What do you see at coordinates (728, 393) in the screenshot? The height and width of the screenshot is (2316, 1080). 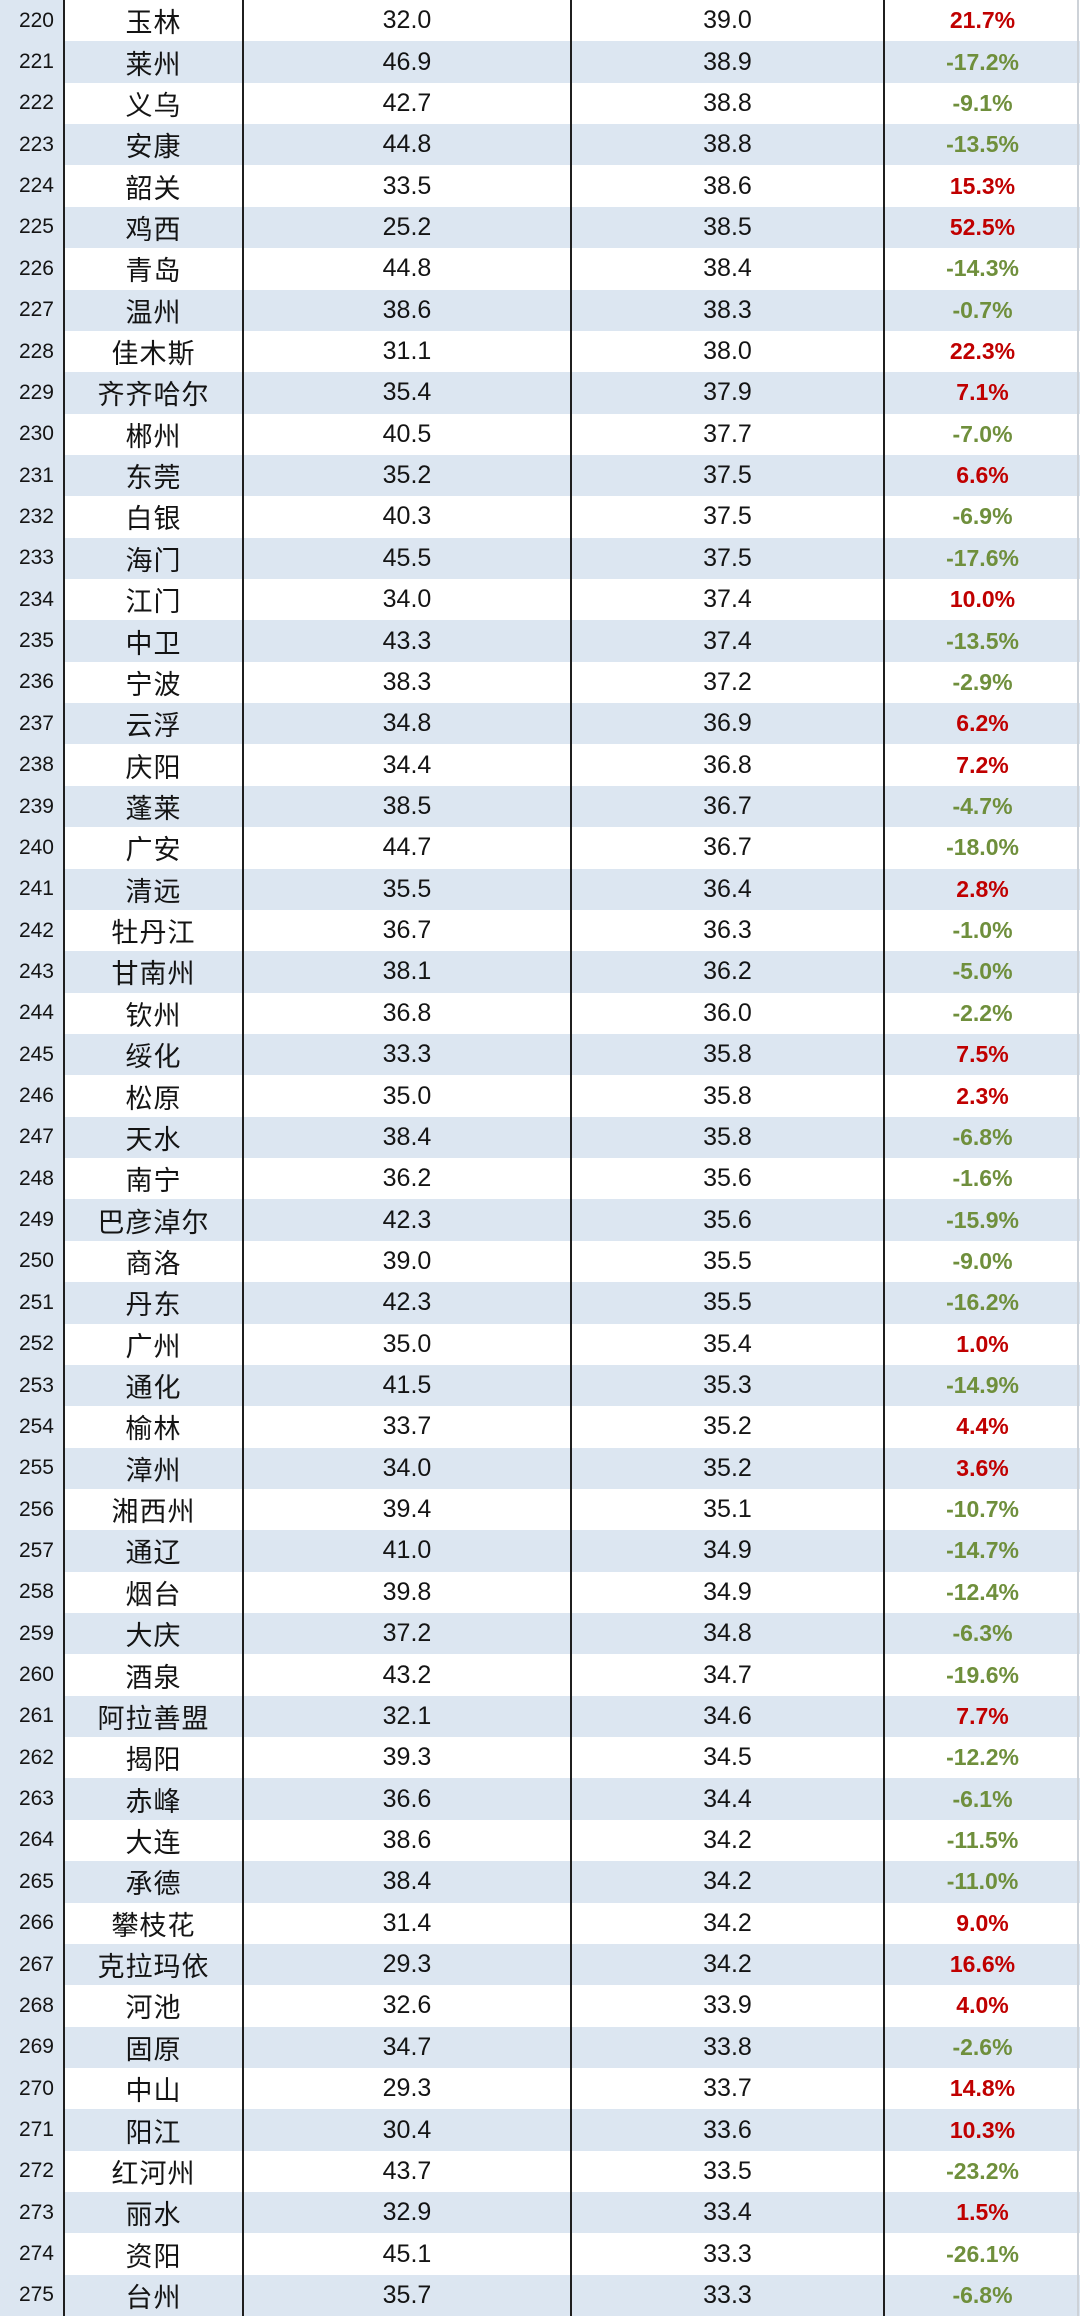 I see `value2-cell: 37.9` at bounding box center [728, 393].